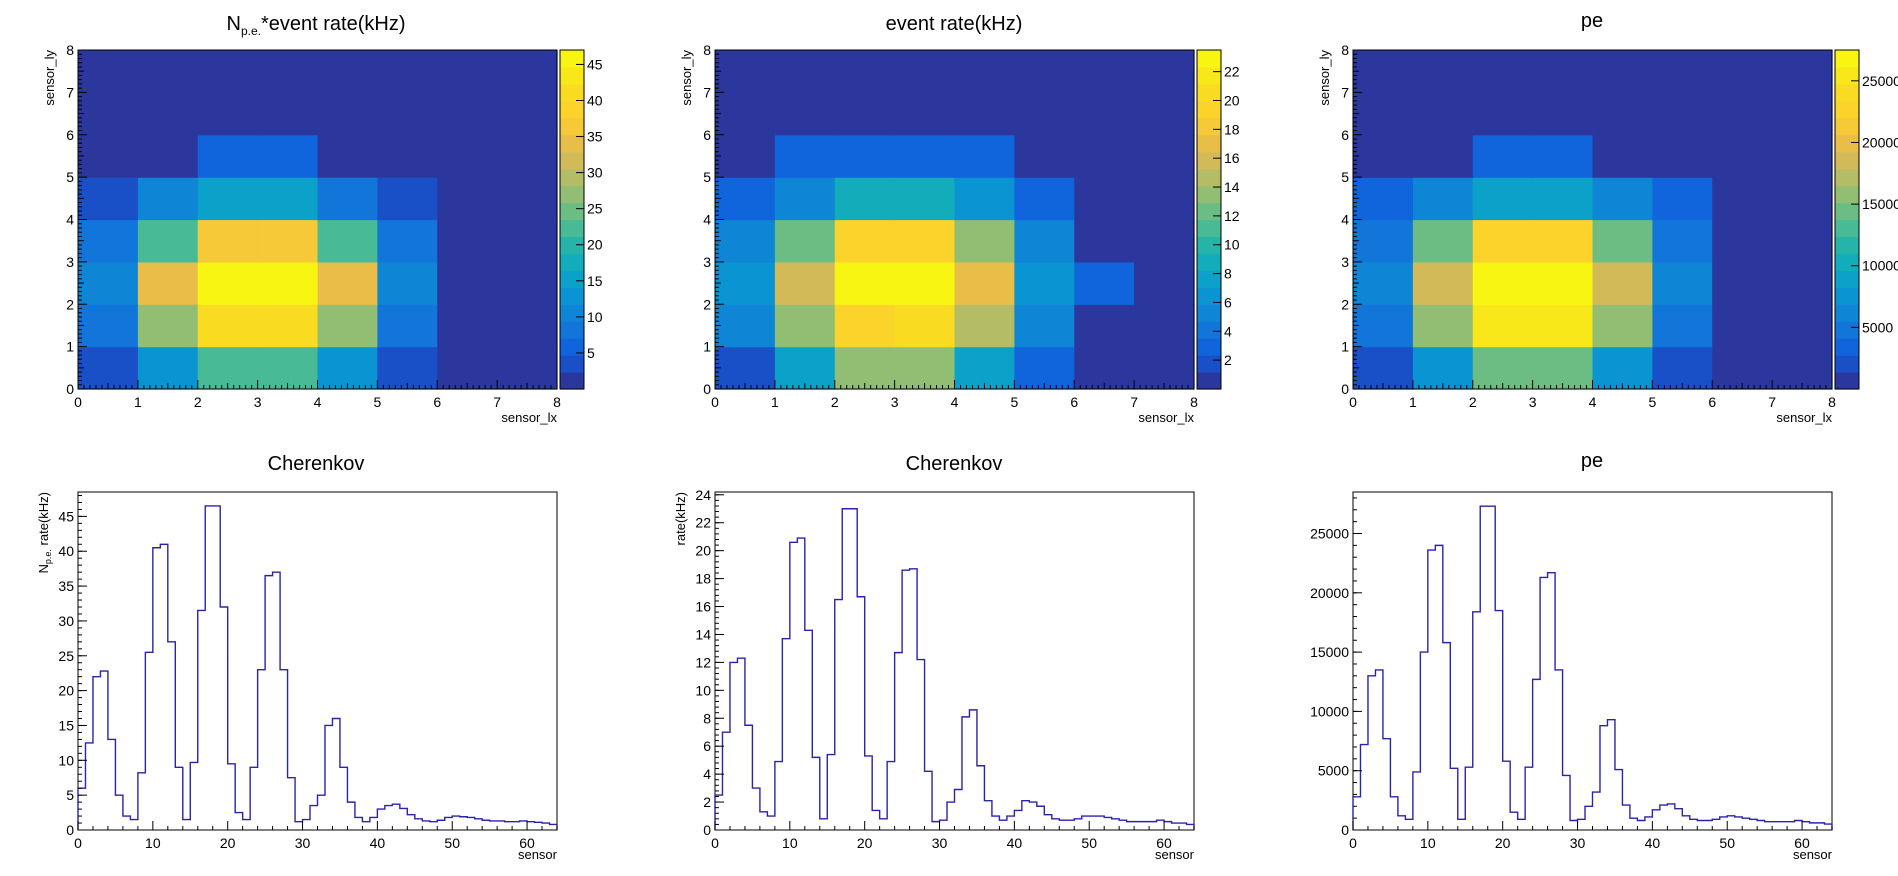 The width and height of the screenshot is (1898, 876). Describe the element at coordinates (303, 843) in the screenshot. I see `x-tick-label: 30` at that location.